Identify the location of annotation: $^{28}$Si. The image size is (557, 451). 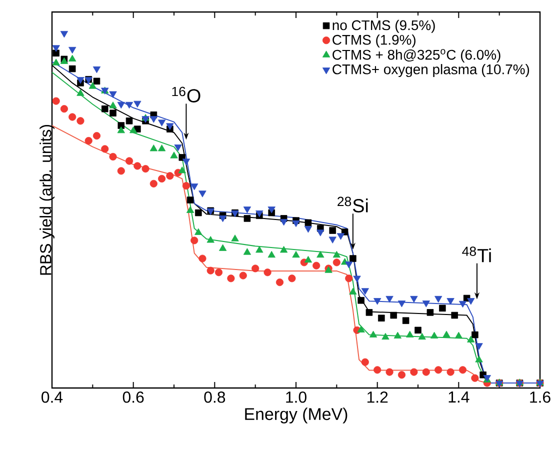
(353, 204).